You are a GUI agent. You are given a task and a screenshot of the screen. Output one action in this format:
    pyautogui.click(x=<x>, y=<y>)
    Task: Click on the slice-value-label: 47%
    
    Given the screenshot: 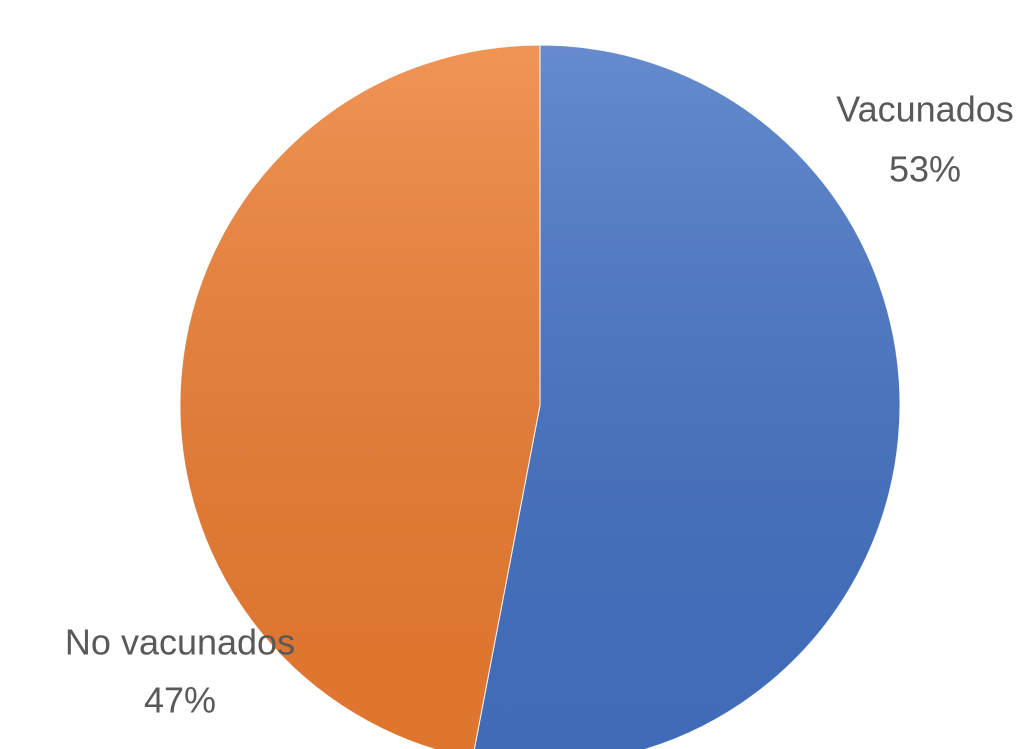 What is the action you would take?
    pyautogui.click(x=180, y=700)
    